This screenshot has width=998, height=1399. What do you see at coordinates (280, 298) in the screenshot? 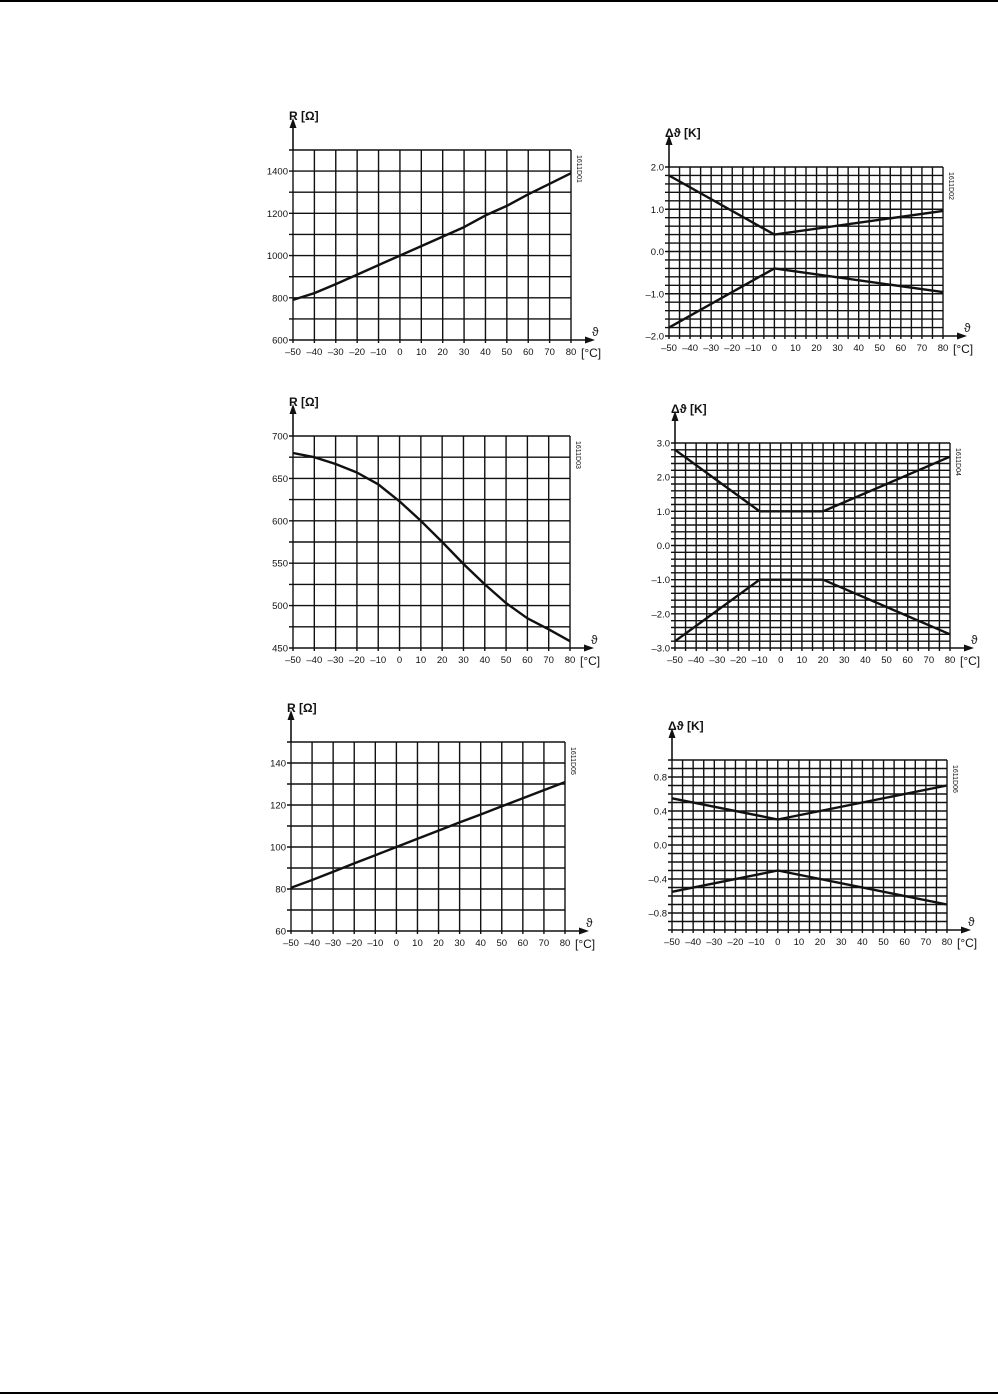
I see `y-tick-label: 800` at bounding box center [280, 298].